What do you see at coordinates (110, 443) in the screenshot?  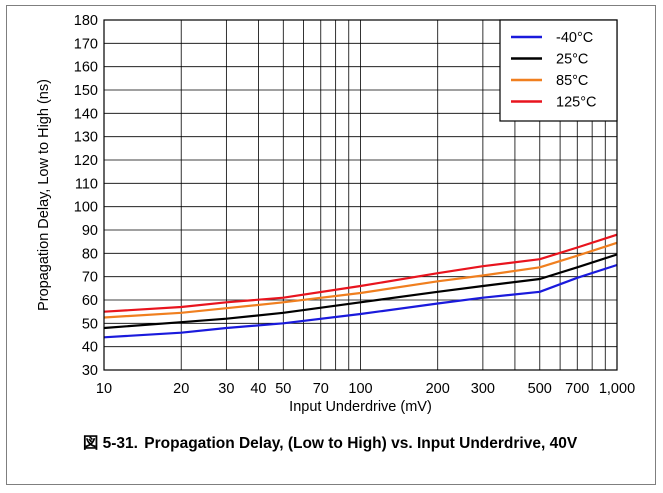 I see `figure-label: 図 5-31.` at bounding box center [110, 443].